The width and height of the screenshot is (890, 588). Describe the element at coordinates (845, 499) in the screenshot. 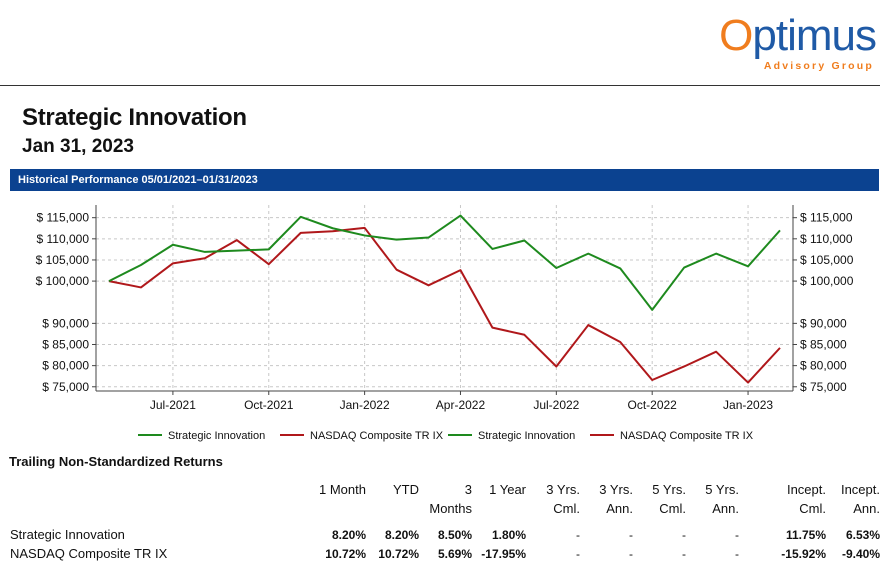

I see `column-header: Incept. Ann.` at that location.